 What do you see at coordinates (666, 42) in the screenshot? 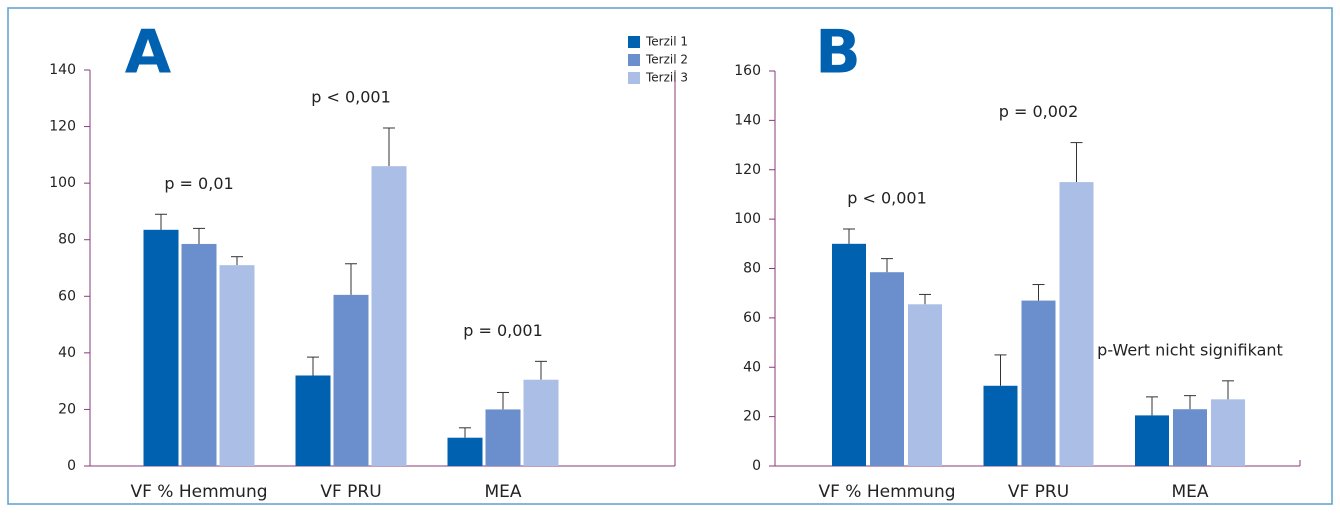
I see `legend-label: Terzil 1` at bounding box center [666, 42].